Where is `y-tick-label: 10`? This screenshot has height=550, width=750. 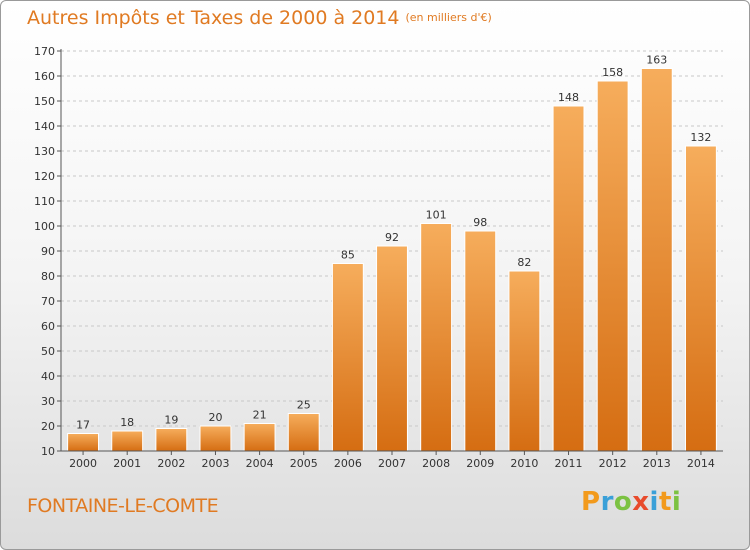 y-tick-label: 10 is located at coordinates (48, 451).